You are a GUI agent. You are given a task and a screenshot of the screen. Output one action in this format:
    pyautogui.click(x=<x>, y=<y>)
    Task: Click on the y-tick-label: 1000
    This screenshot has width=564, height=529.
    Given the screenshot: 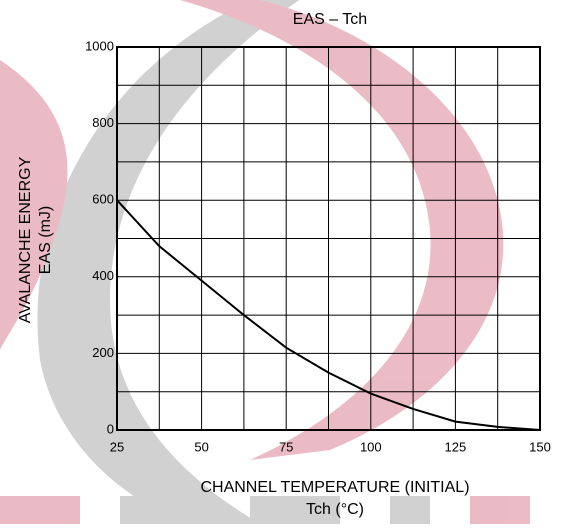 What is the action you would take?
    pyautogui.click(x=99, y=45)
    